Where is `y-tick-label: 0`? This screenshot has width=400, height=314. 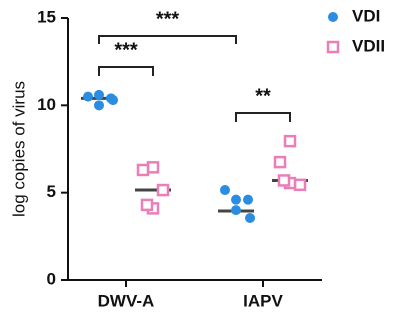 y-tick-label: 0 is located at coordinates (51, 278).